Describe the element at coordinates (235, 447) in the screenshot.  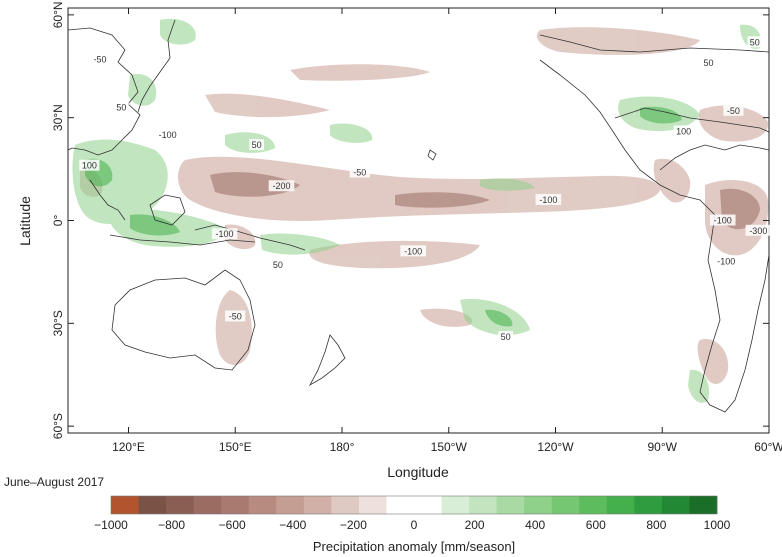
I see `x-tick-label: 150°E` at that location.